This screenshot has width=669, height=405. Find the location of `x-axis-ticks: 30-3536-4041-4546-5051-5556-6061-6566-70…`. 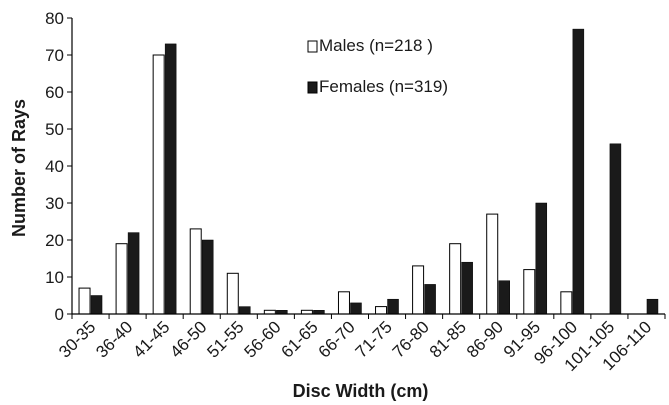

x-axis-ticks: 30-3536-4041-4546-5051-5556-6061-6566-70… is located at coordinates (360, 344).